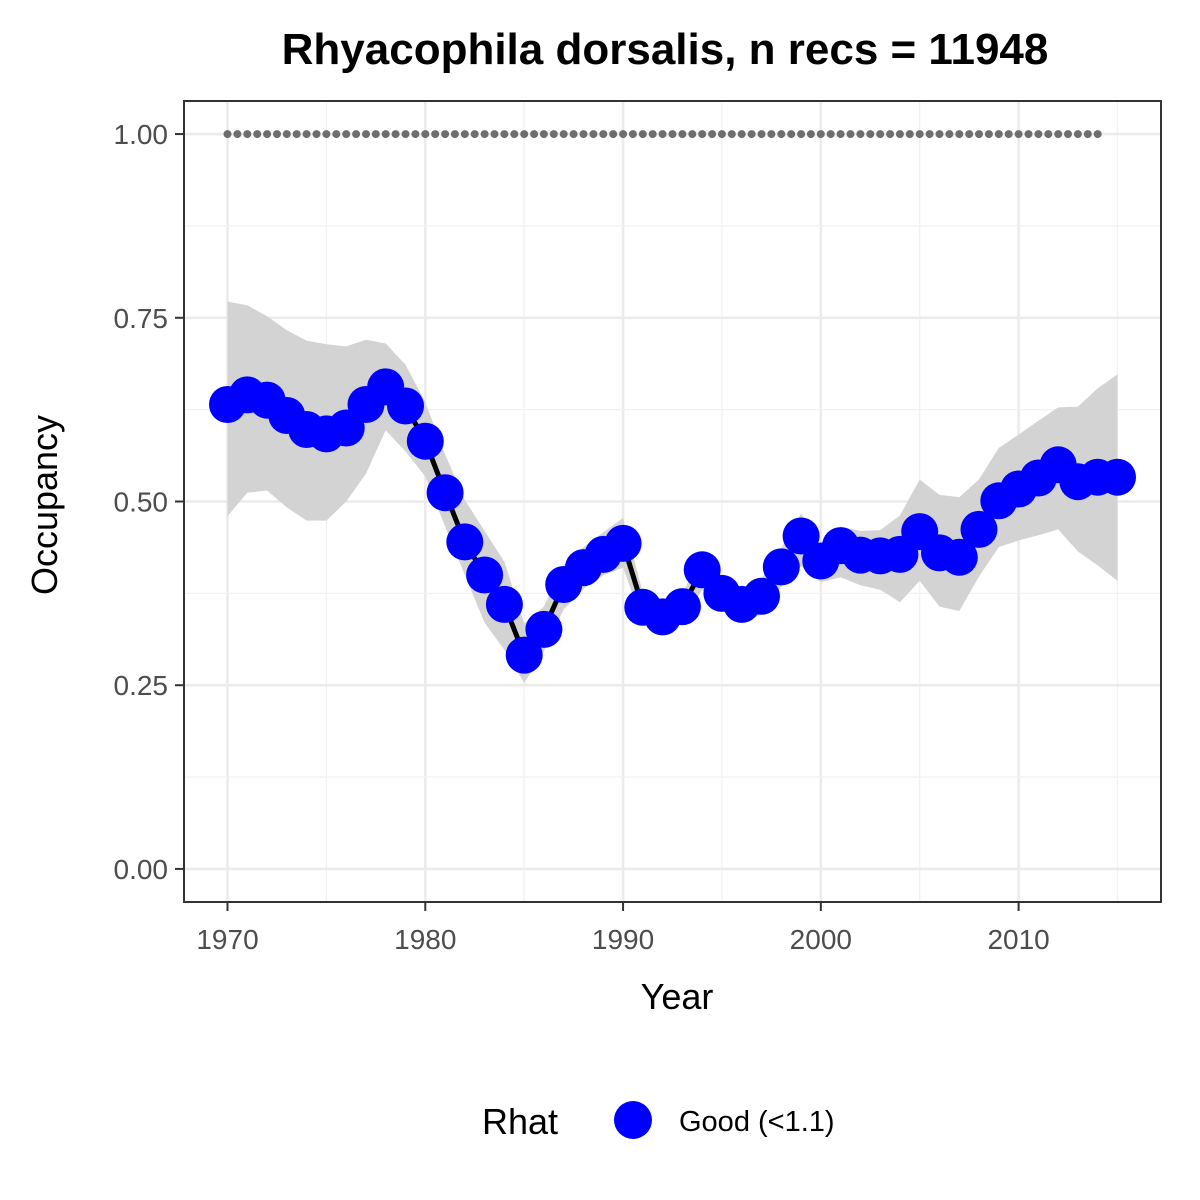 The width and height of the screenshot is (1200, 1200). Describe the element at coordinates (141, 318) in the screenshot. I see `y-tick-label-3: 0.75` at that location.